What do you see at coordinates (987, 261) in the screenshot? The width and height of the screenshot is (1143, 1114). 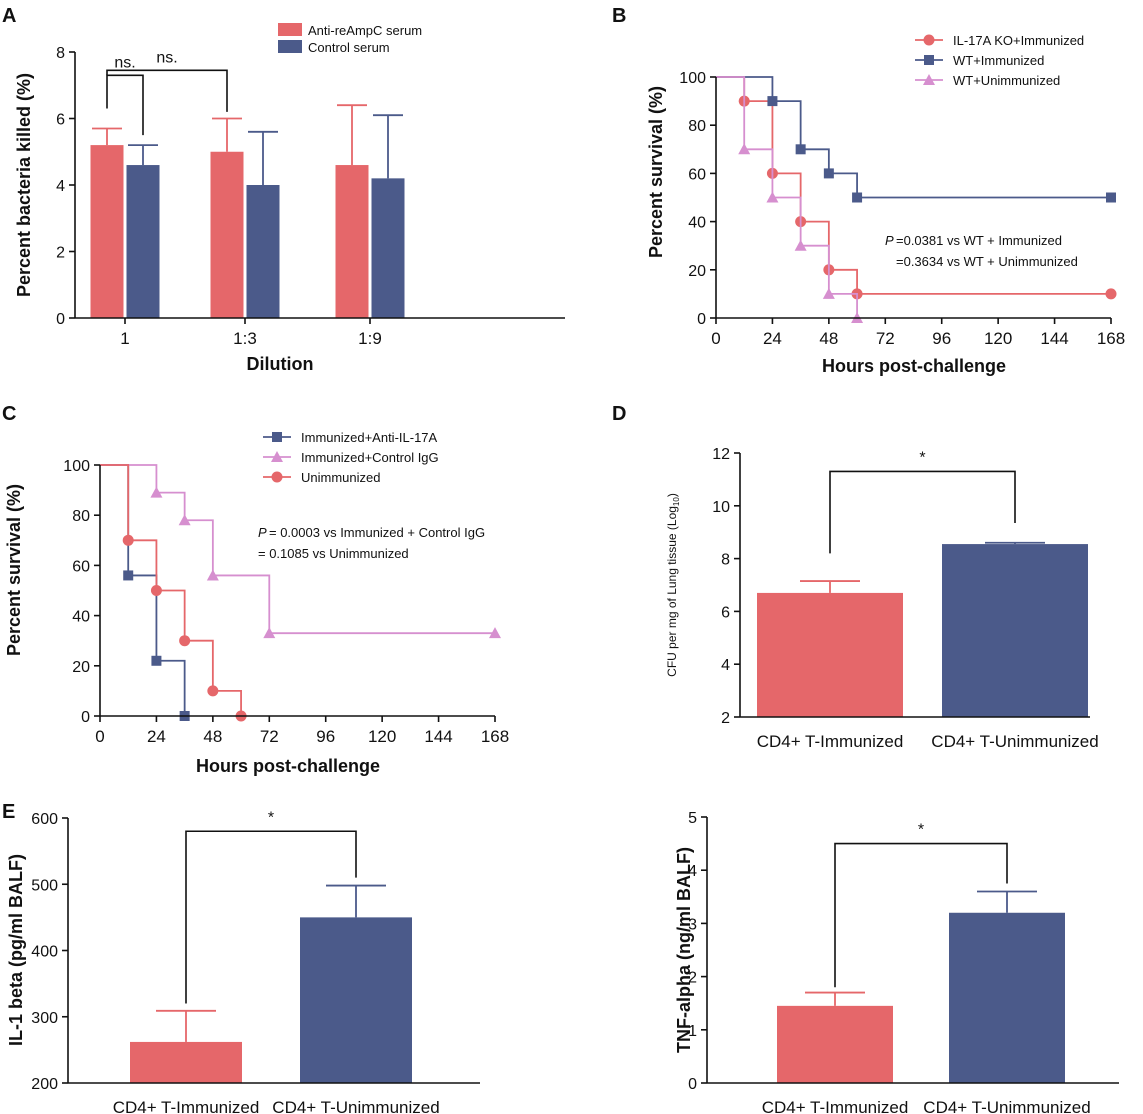 I see `annotation-text: =0.3634 vs WT + Unimmunized` at bounding box center [987, 261].